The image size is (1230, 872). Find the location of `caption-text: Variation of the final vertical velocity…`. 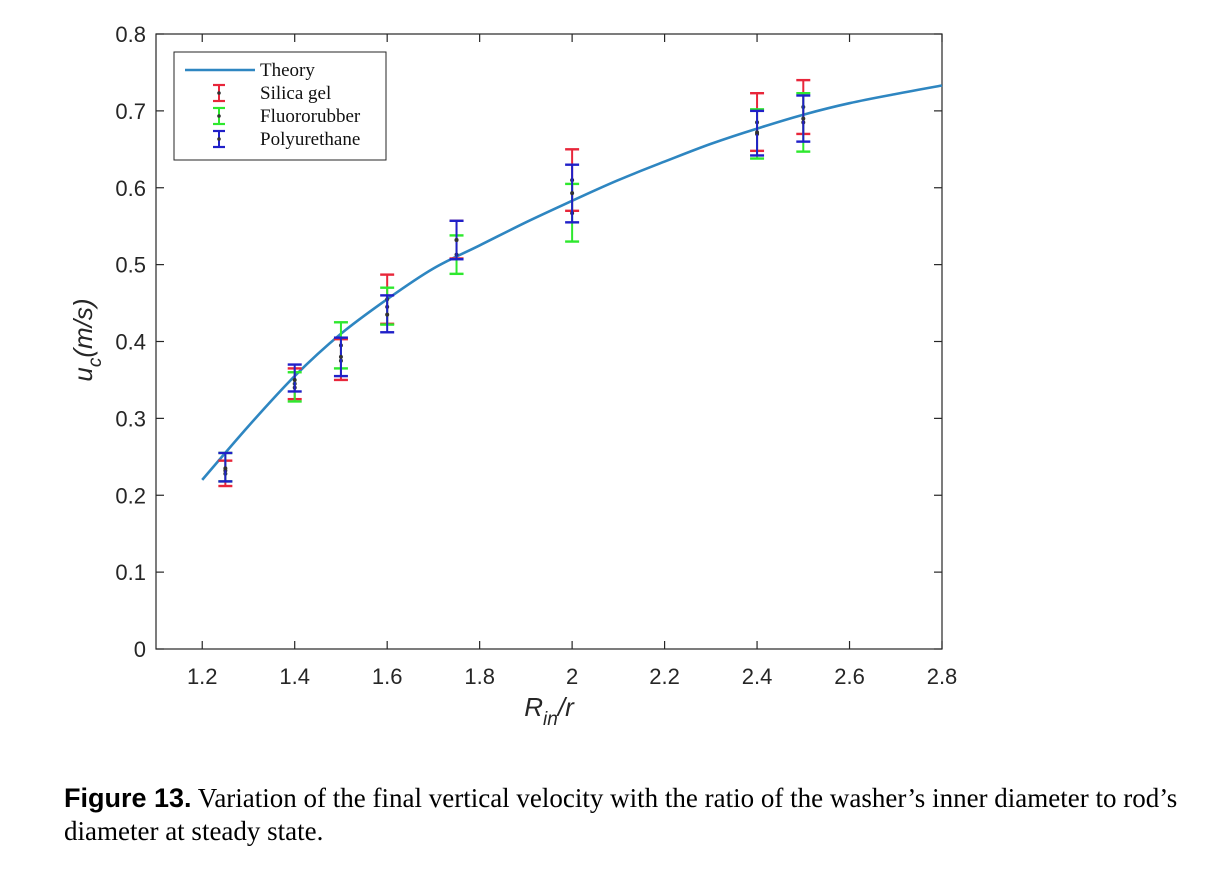

caption-text: Variation of the final vertical velocity… is located at coordinates (621, 814).